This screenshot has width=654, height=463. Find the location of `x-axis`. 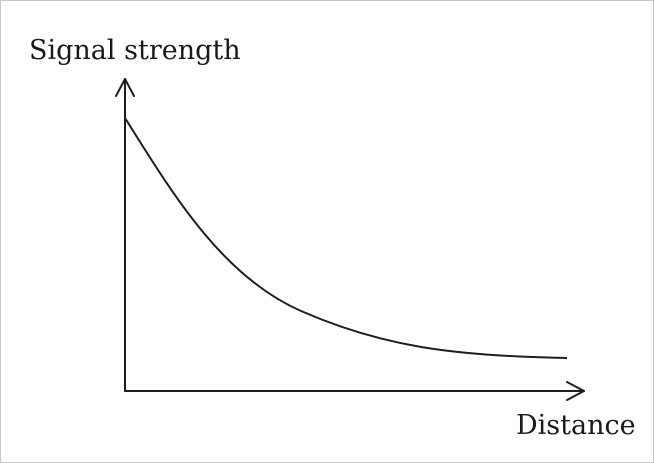

x-axis is located at coordinates (354, 391).